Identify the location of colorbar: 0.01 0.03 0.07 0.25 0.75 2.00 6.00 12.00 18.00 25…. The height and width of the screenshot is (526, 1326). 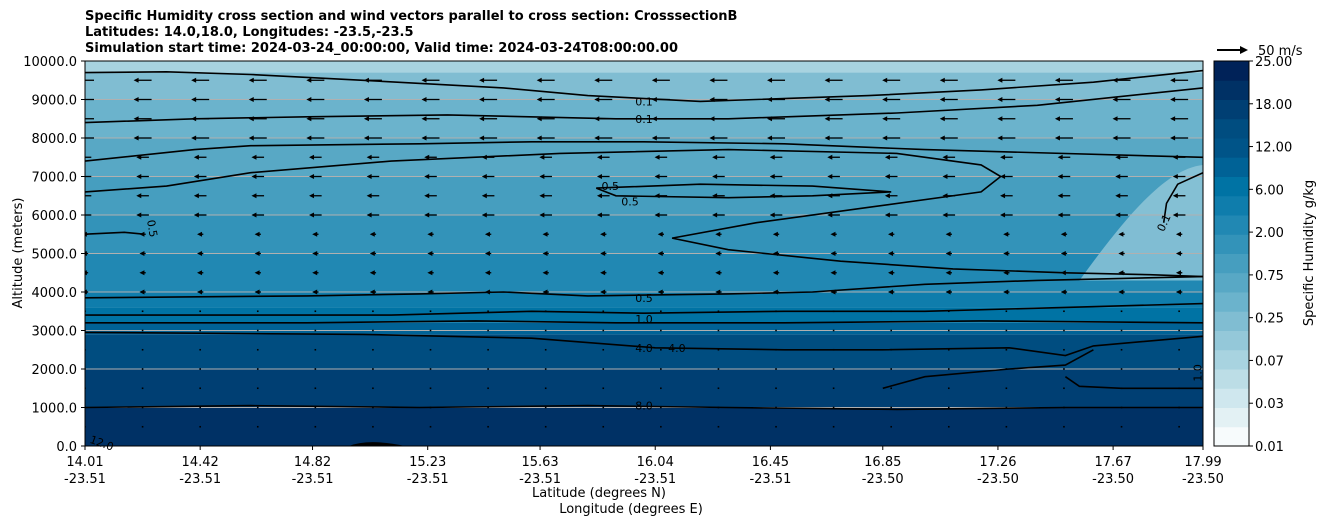
(1252, 255).